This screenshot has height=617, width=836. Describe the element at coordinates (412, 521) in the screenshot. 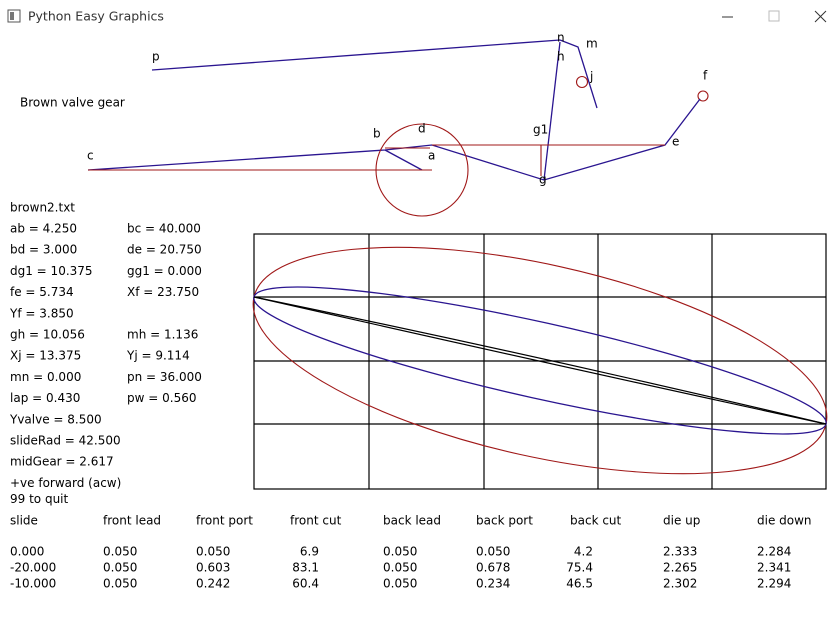

I see `column-header: back lead` at that location.